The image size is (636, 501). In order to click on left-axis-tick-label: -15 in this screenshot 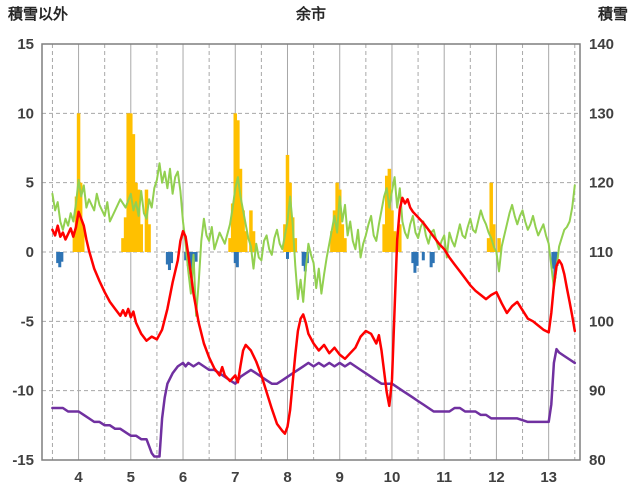, I will do `click(23, 460)`.